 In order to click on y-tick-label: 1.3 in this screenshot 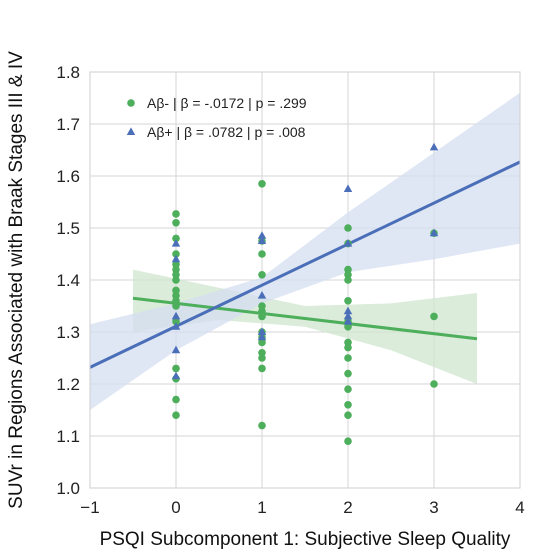, I will do `click(68, 332)`.